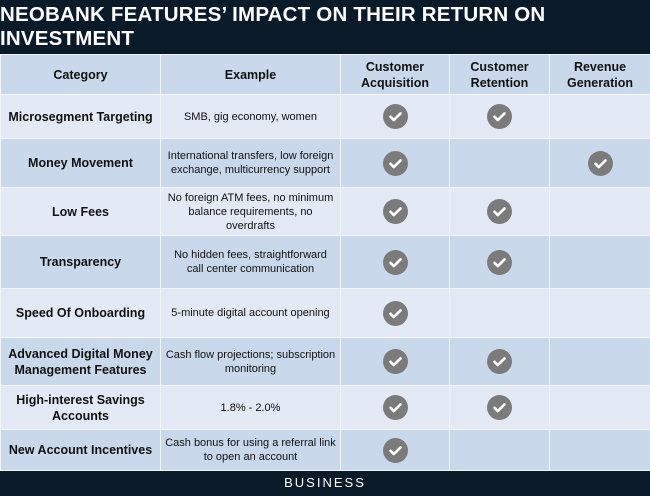 Image resolution: width=650 pixels, height=496 pixels. I want to click on category-cell: Microsegment Targeting, so click(81, 117).